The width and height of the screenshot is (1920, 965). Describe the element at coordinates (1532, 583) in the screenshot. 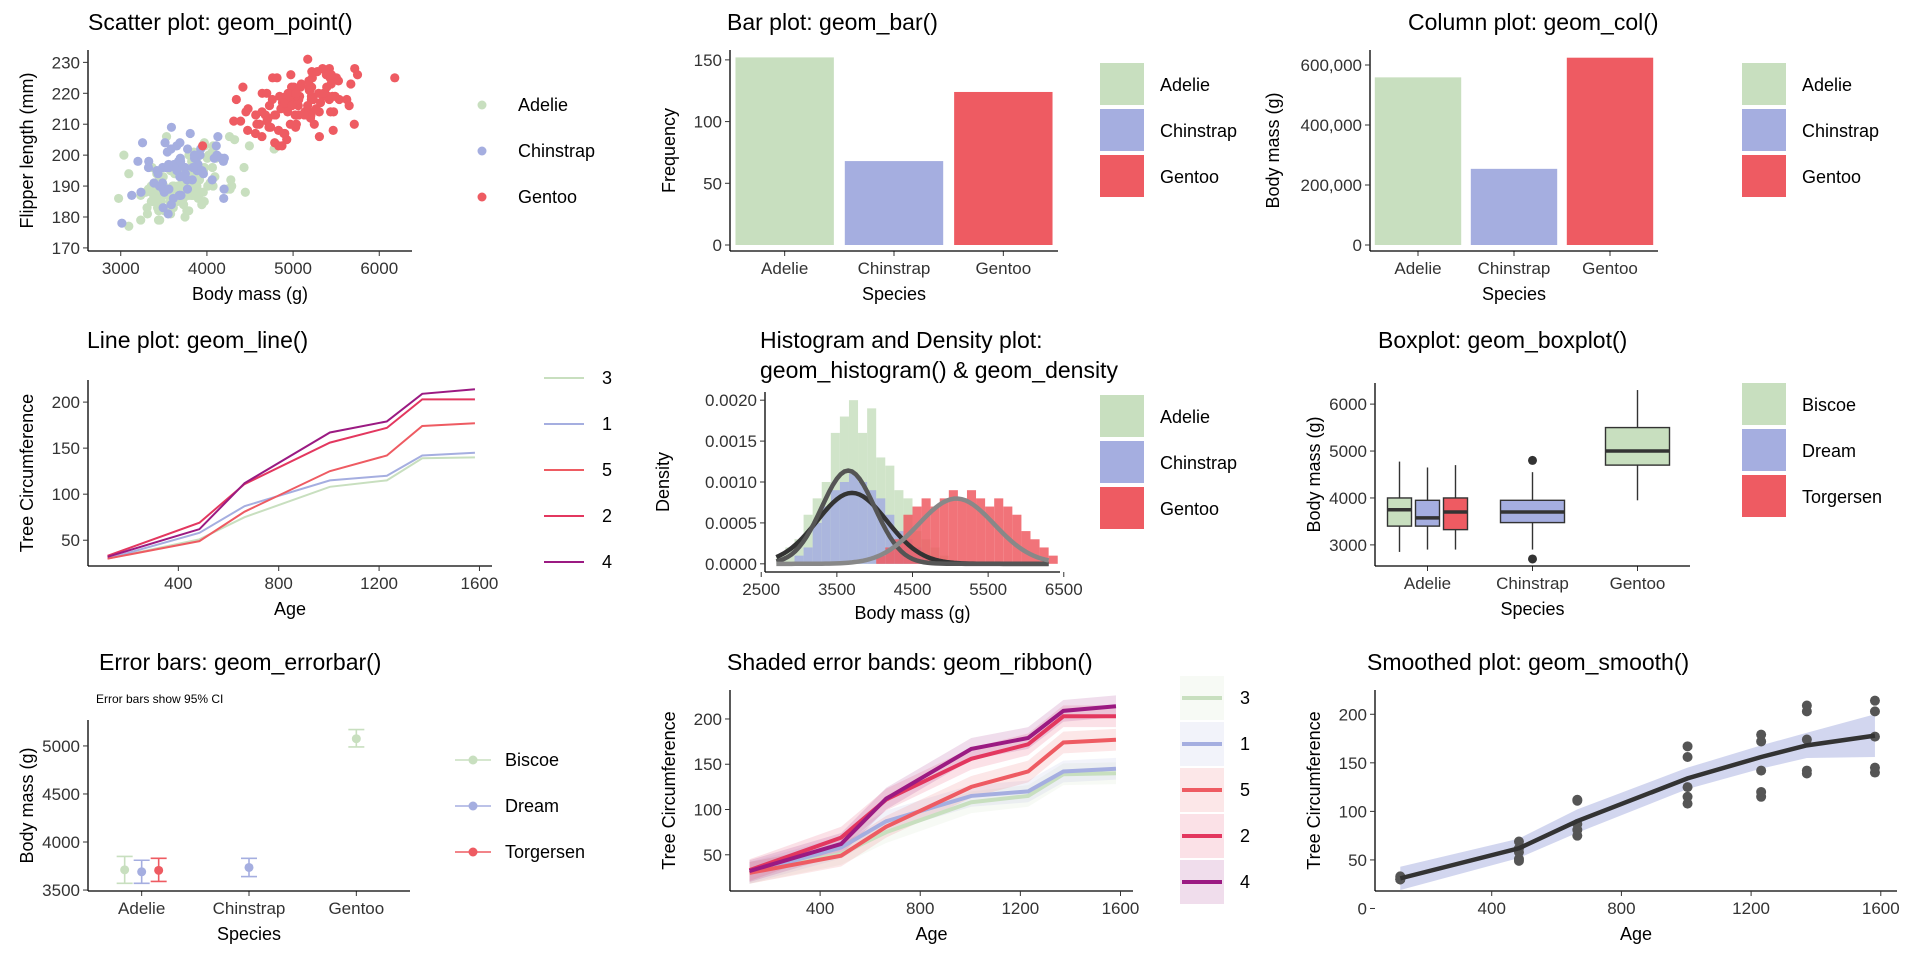

I see `x-tick-label: Chinstrap` at that location.